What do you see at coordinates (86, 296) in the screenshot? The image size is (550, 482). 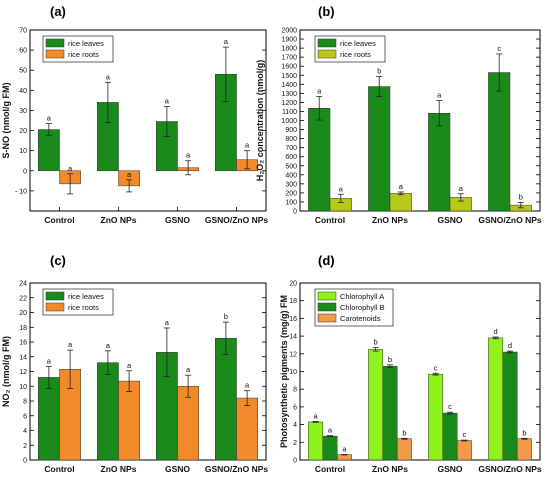 I see `legend-label: rice leaves` at bounding box center [86, 296].